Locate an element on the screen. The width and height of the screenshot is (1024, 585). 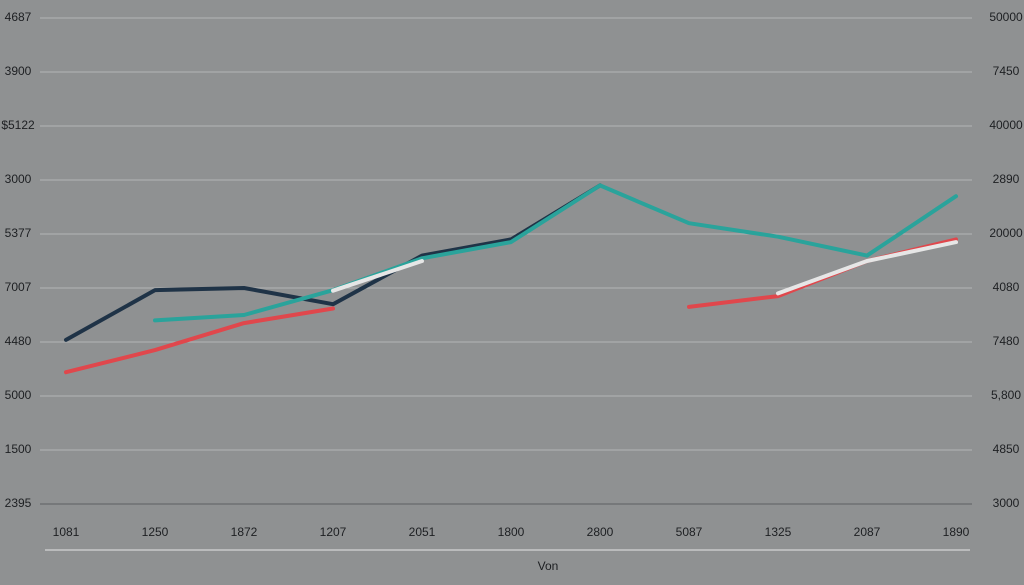
x-axis-label: Von is located at coordinates (548, 566).